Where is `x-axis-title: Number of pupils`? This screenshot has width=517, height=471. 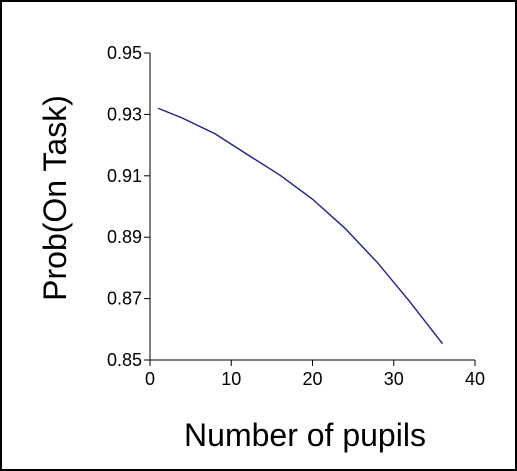
x-axis-title: Number of pupils is located at coordinates (305, 435).